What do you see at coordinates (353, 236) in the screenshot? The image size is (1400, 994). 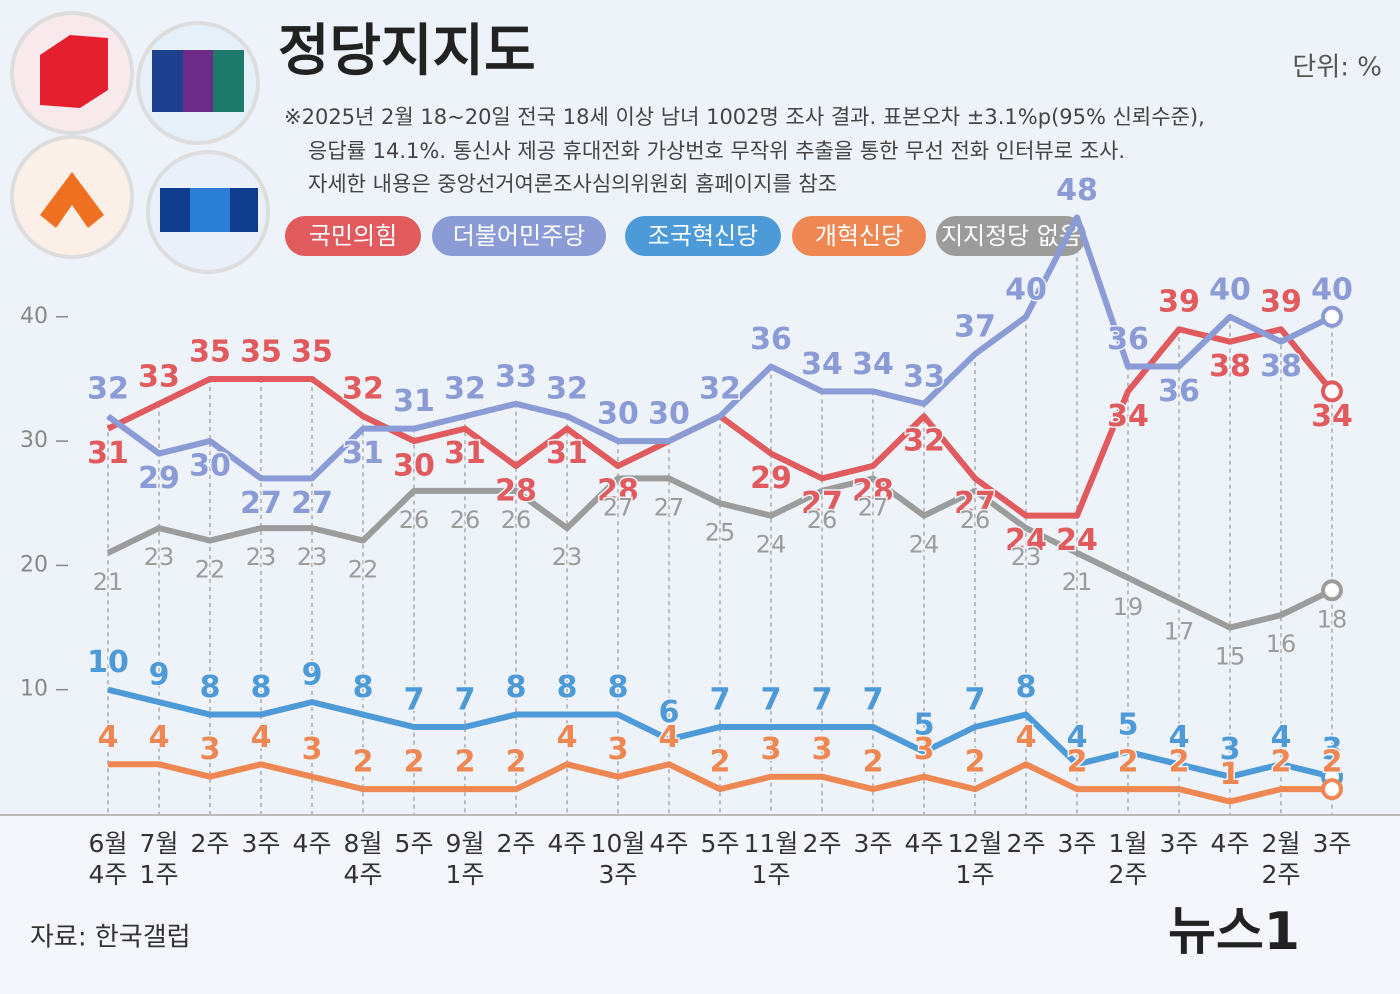 I see `legend-label: 국민의힘` at bounding box center [353, 236].